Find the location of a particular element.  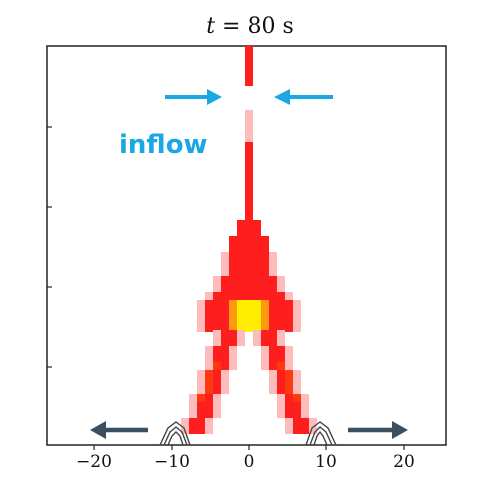

title-variable: t is located at coordinates (211, 26).